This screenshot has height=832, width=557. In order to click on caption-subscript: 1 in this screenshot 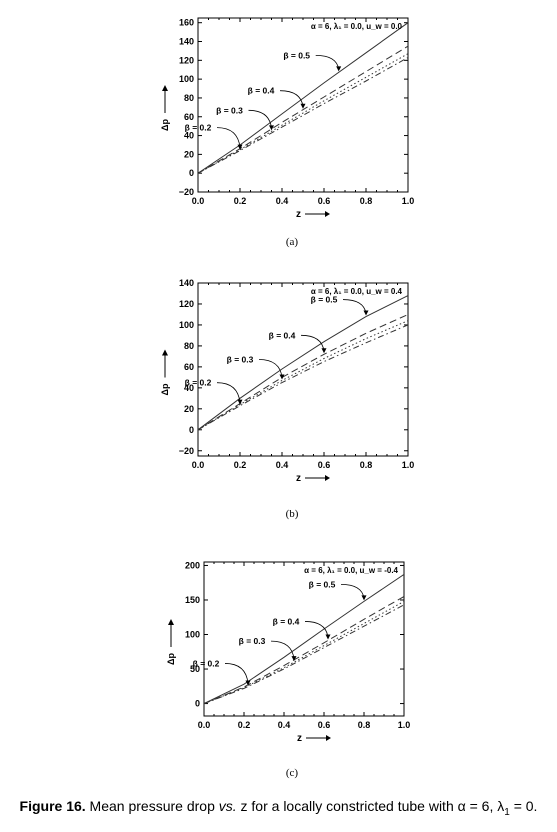, I will do `click(507, 812)`.